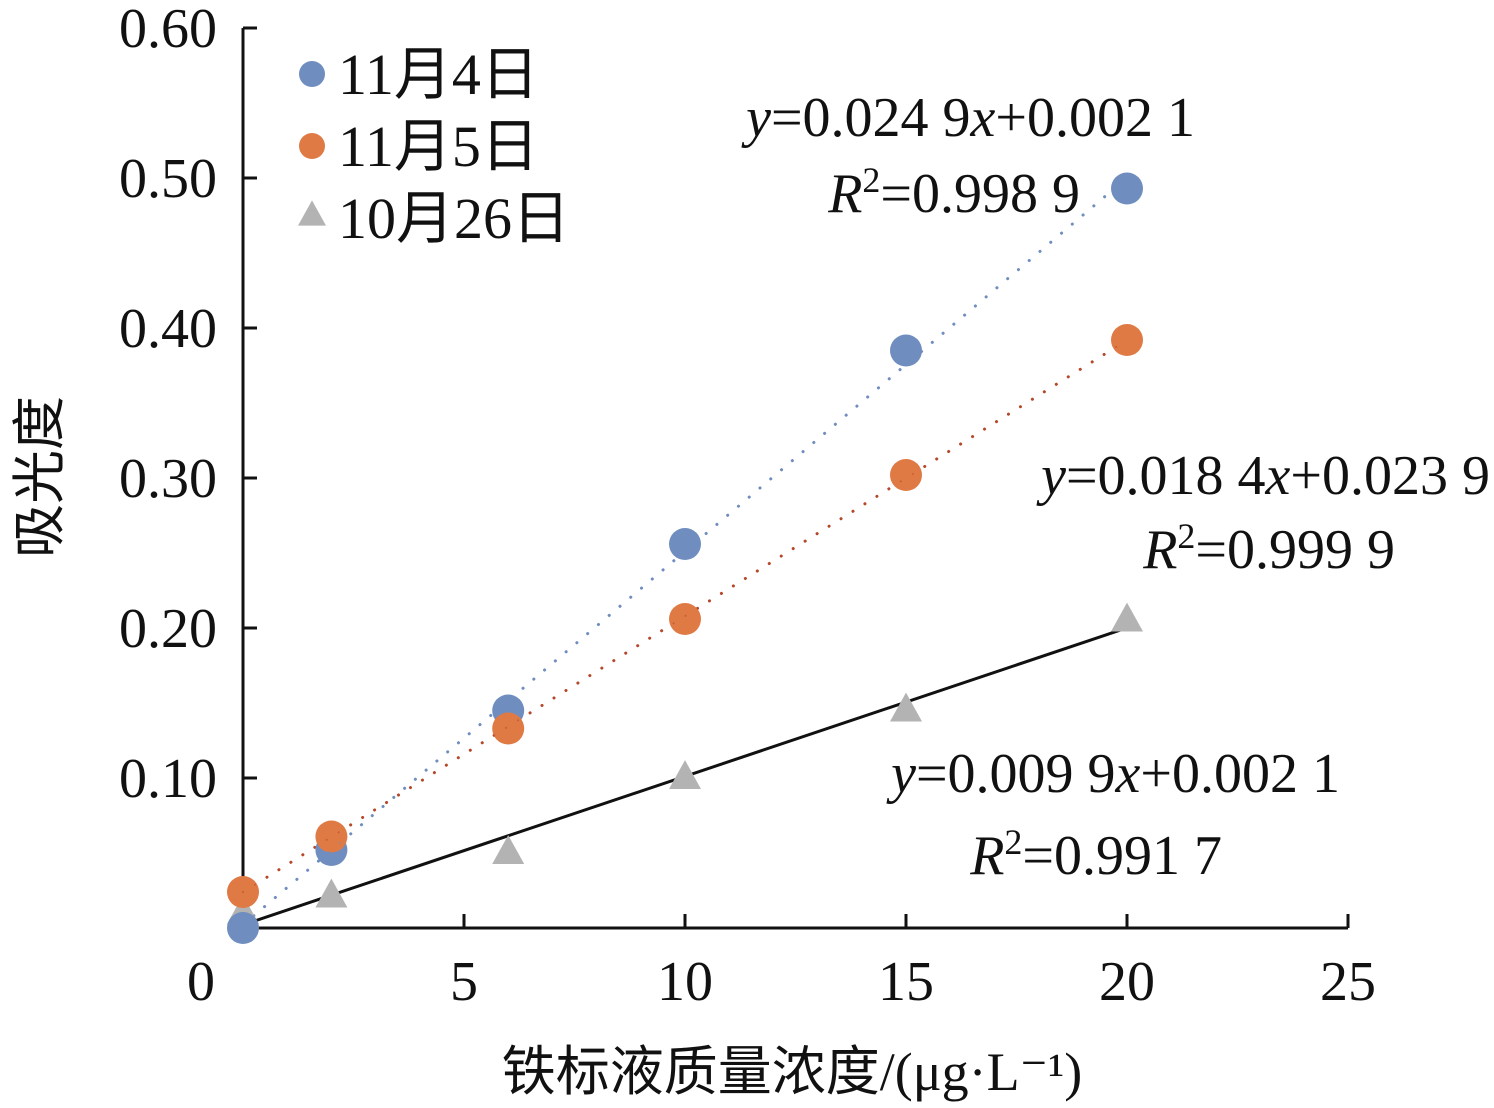  I want to click on equation-1: y=0.018 4x+0.023 9, so click(1263, 476).